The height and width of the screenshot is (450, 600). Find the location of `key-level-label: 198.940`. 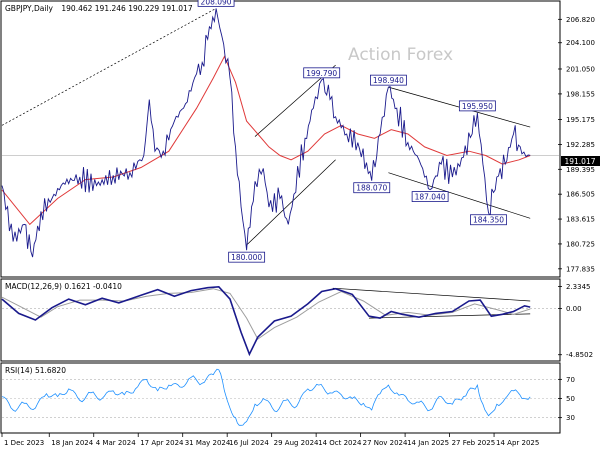

key-level-label: 198.940 is located at coordinates (388, 80).